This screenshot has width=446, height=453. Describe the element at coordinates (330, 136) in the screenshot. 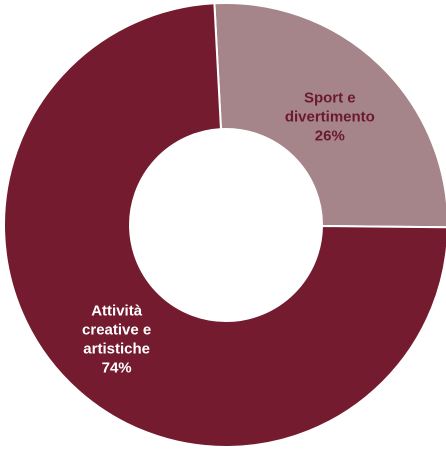

I see `slice-value-0: 26%` at that location.